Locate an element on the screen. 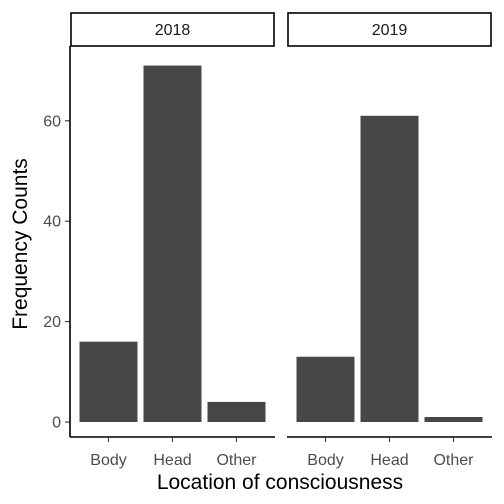 The width and height of the screenshot is (504, 504). y-tick-label: 0 is located at coordinates (56, 423).